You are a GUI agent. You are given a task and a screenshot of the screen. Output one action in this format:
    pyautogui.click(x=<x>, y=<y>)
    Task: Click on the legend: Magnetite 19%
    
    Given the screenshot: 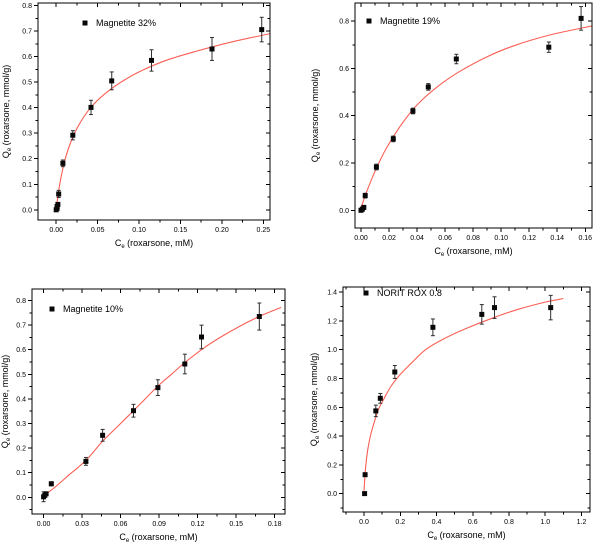 What is the action you would take?
    pyautogui.click(x=403, y=21)
    